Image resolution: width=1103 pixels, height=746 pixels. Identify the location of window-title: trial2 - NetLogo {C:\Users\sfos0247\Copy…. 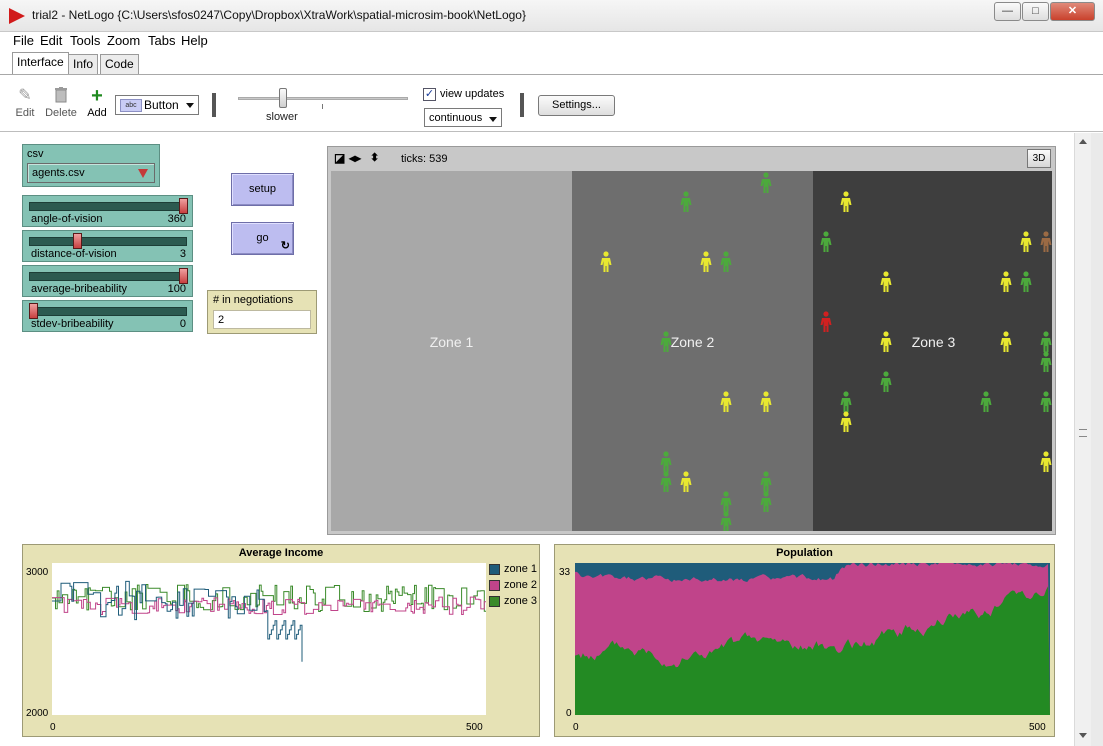
(279, 15).